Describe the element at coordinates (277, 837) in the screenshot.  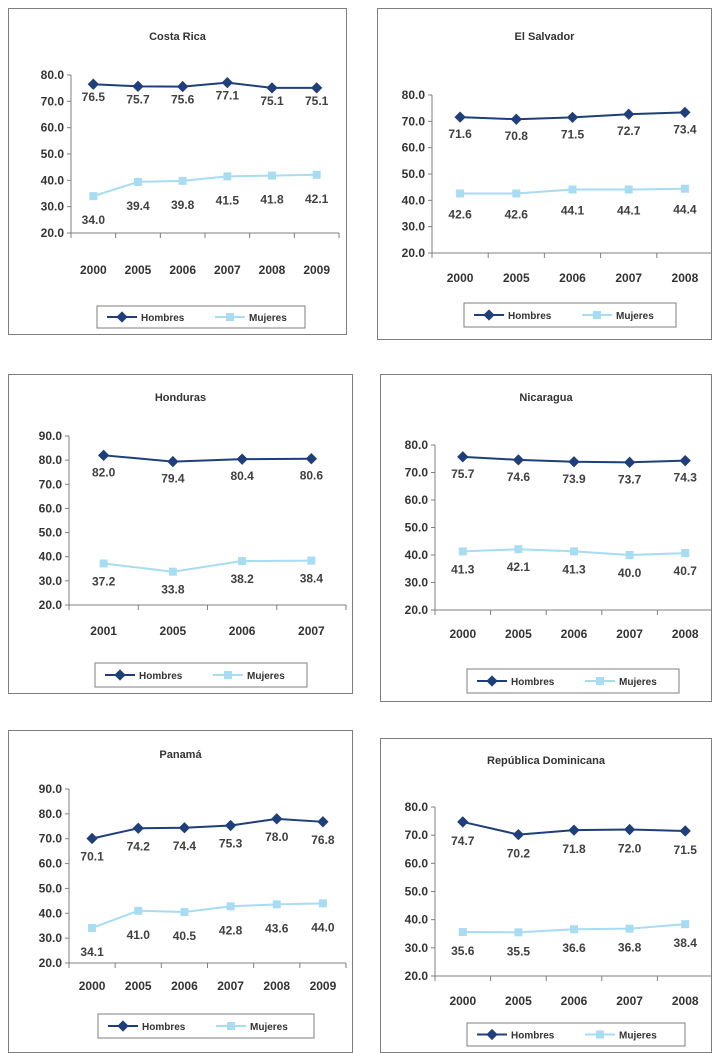
I see `data-label: 78.0` at that location.